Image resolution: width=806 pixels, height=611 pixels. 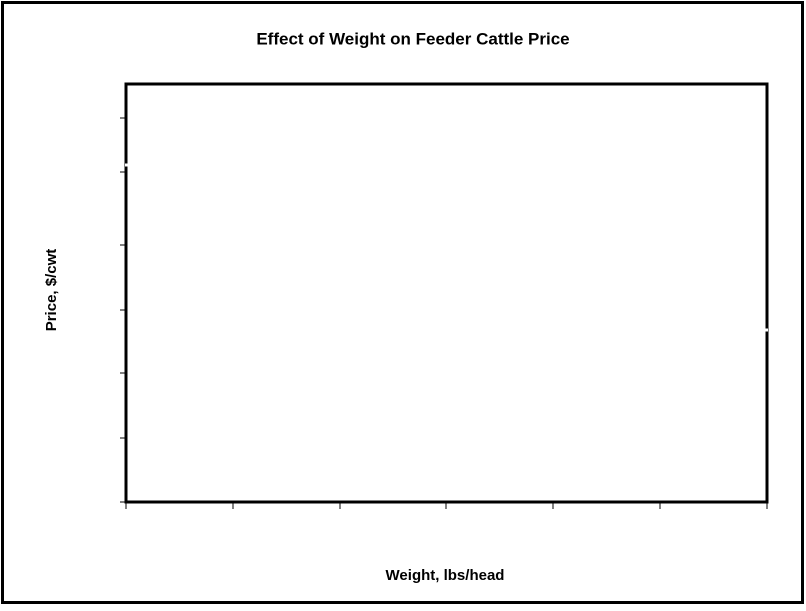 I want to click on chart-title: Effect of Weight on Feeder Cattle Price, so click(x=412, y=38).